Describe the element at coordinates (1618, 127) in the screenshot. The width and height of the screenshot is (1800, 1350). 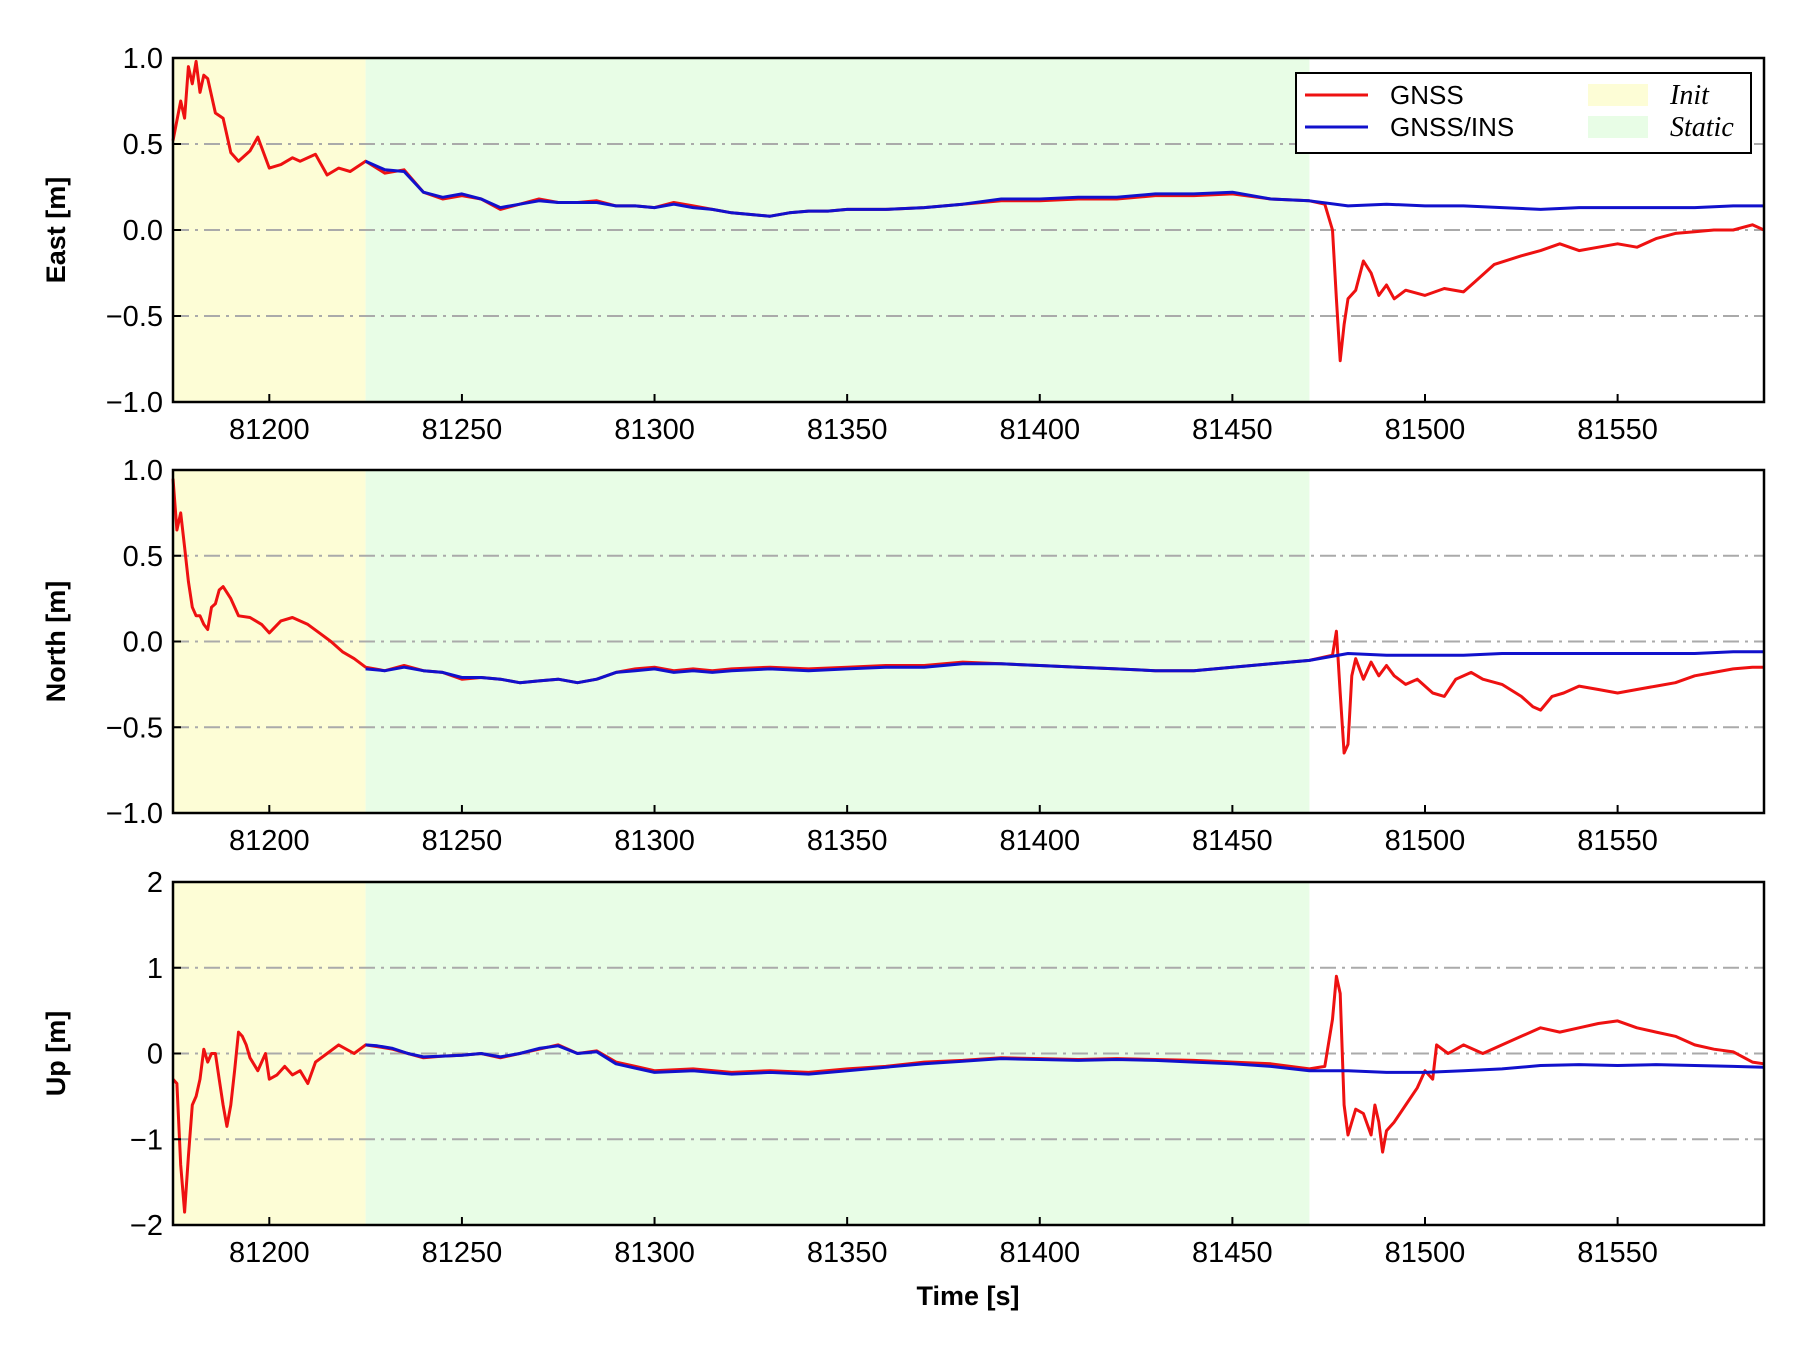
I see `legend-static-swatch` at that location.